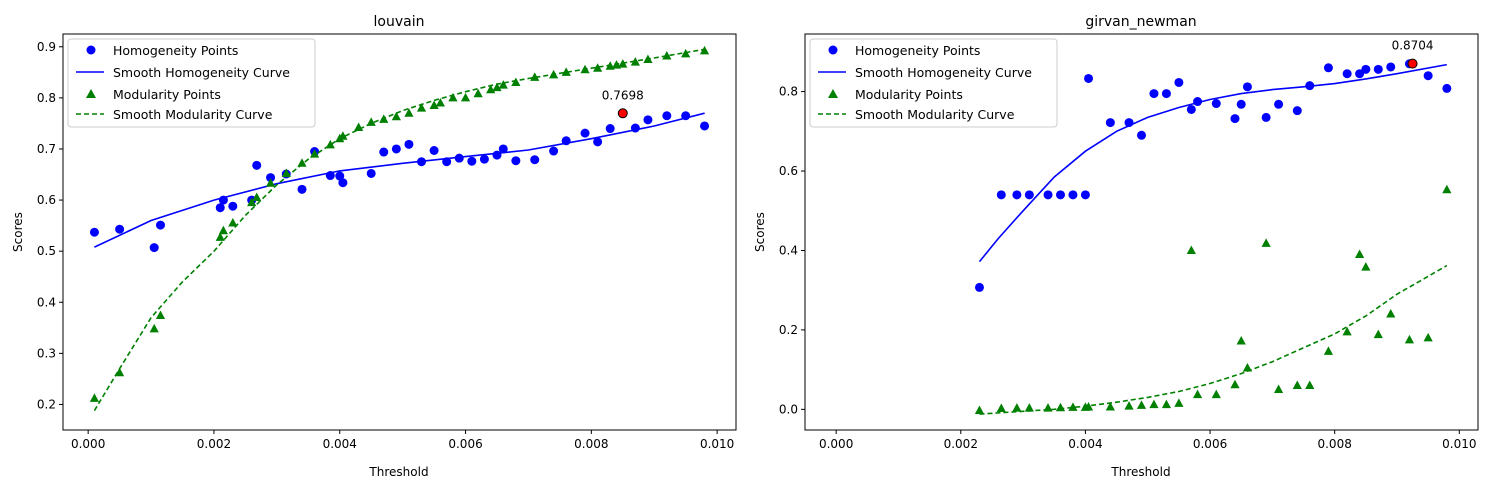 Image resolution: width=1487 pixels, height=490 pixels. What do you see at coordinates (398, 472) in the screenshot?
I see `x-axis-label: Threshold` at bounding box center [398, 472].